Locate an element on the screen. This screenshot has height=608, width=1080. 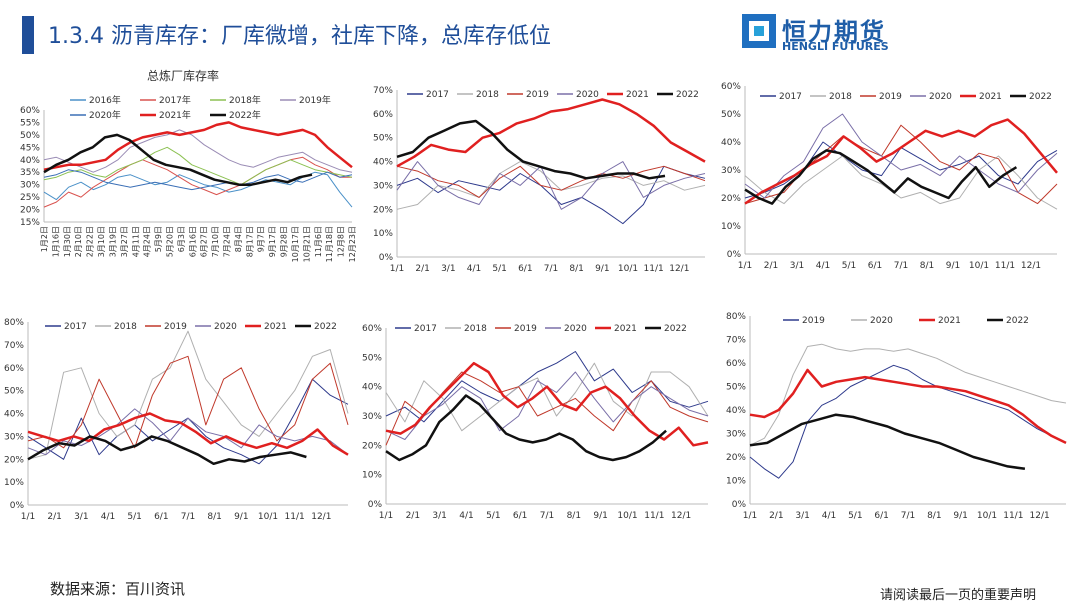
x-tick-label: 9月7日 is located at coordinates (261, 239).